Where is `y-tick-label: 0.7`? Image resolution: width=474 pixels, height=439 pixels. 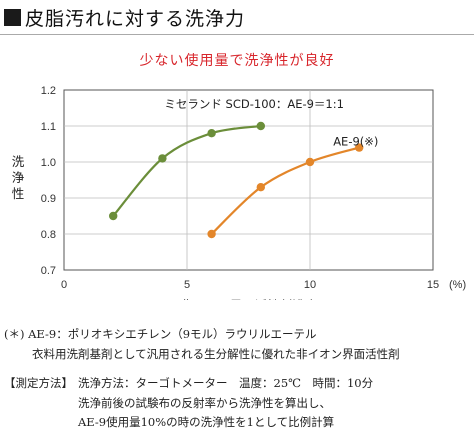
y-tick-label: 0.7 is located at coordinates (48, 271).